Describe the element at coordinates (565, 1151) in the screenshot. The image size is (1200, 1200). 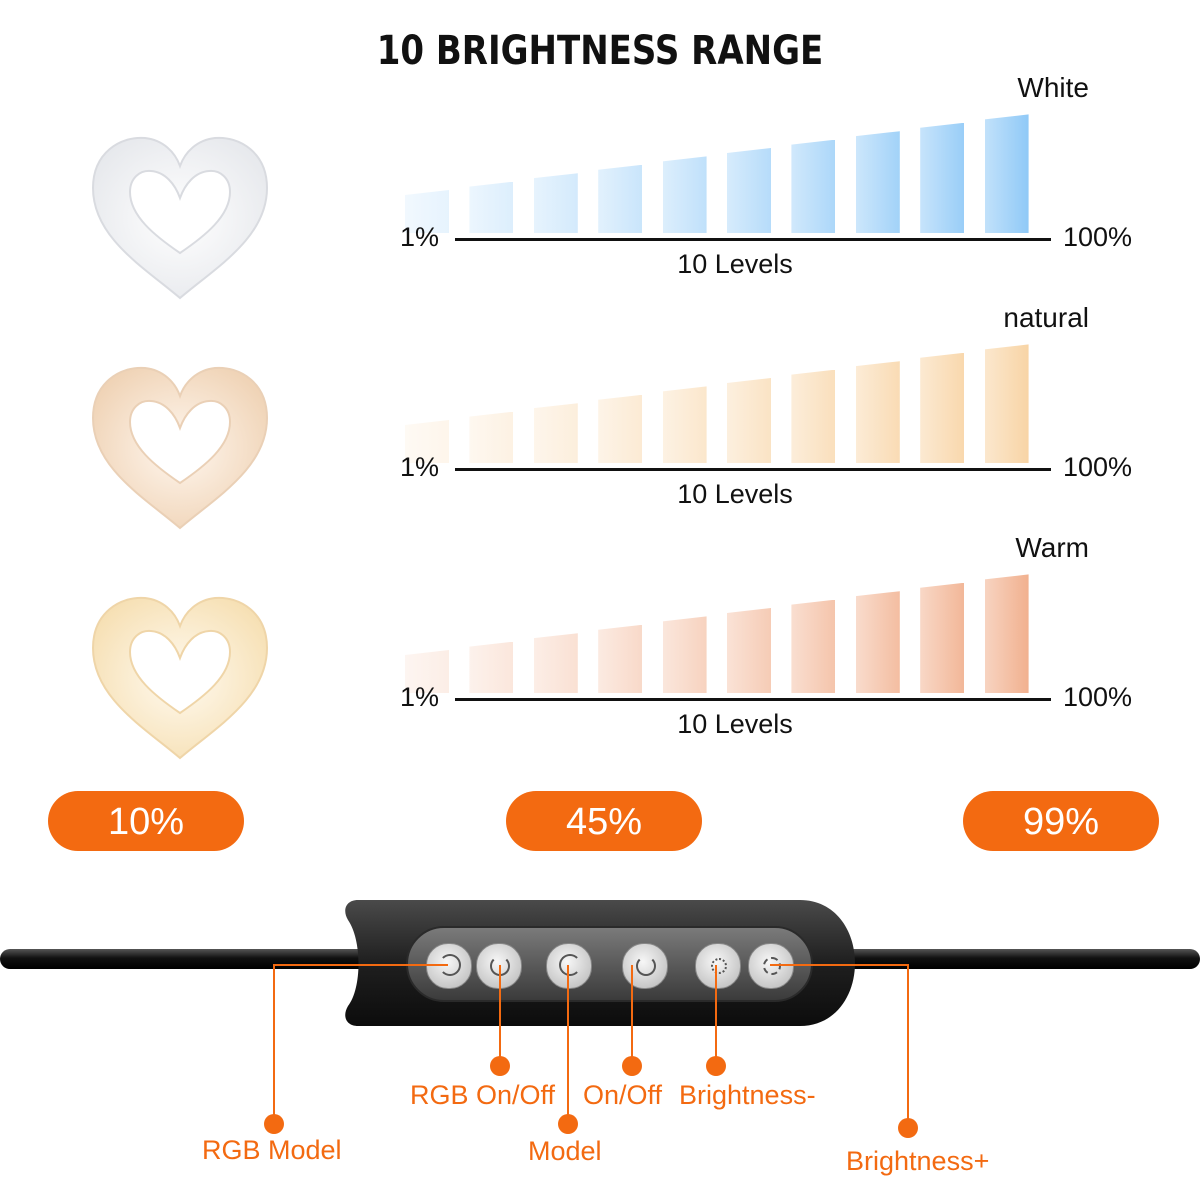
I see `label-model: Model` at that location.